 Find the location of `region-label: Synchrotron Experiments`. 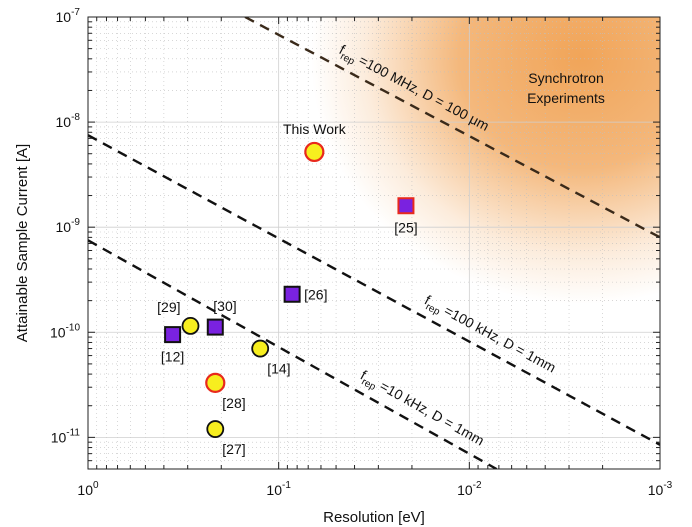

region-label: Synchrotron Experiments is located at coordinates (566, 88).